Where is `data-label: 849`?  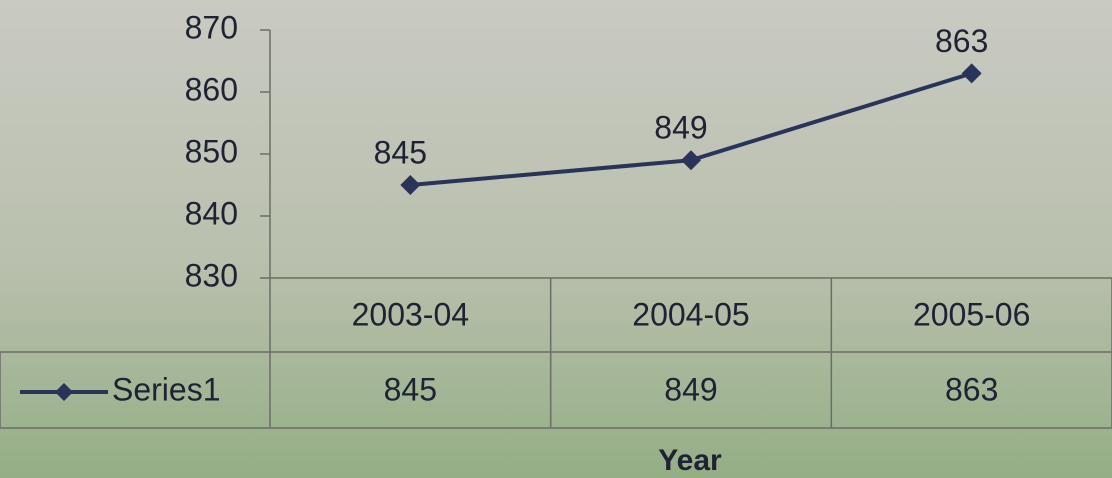
data-label: 849 is located at coordinates (680, 128).